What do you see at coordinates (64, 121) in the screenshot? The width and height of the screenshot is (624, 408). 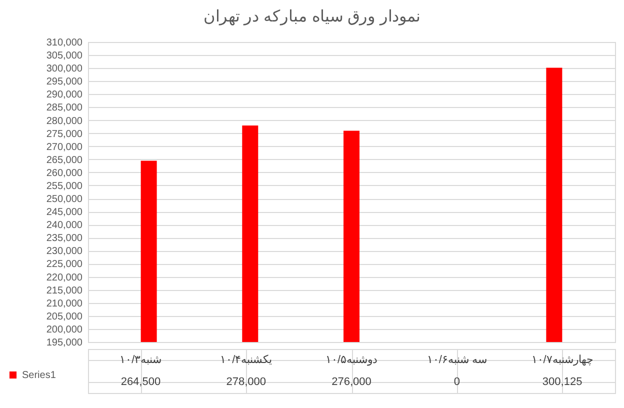 I see `y-tick-label: 280,000` at bounding box center [64, 121].